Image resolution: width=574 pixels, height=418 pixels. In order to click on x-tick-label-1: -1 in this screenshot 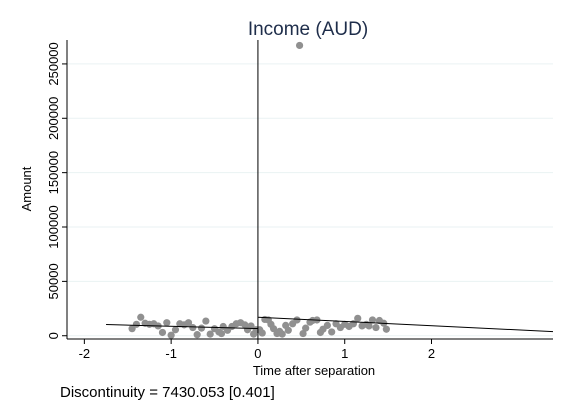, I will do `click(171, 353)`.